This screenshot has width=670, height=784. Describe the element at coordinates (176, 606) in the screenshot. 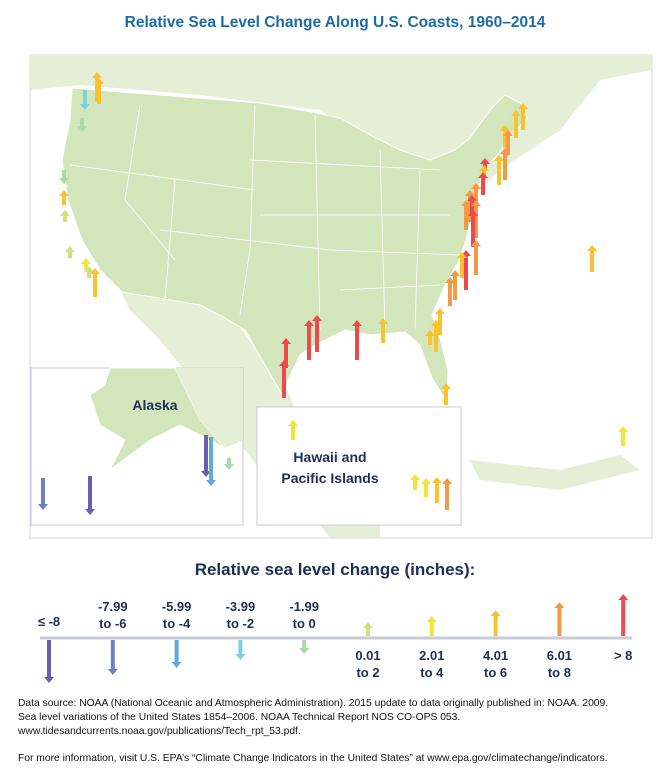

I see `legend-label-line: -5.99` at that location.